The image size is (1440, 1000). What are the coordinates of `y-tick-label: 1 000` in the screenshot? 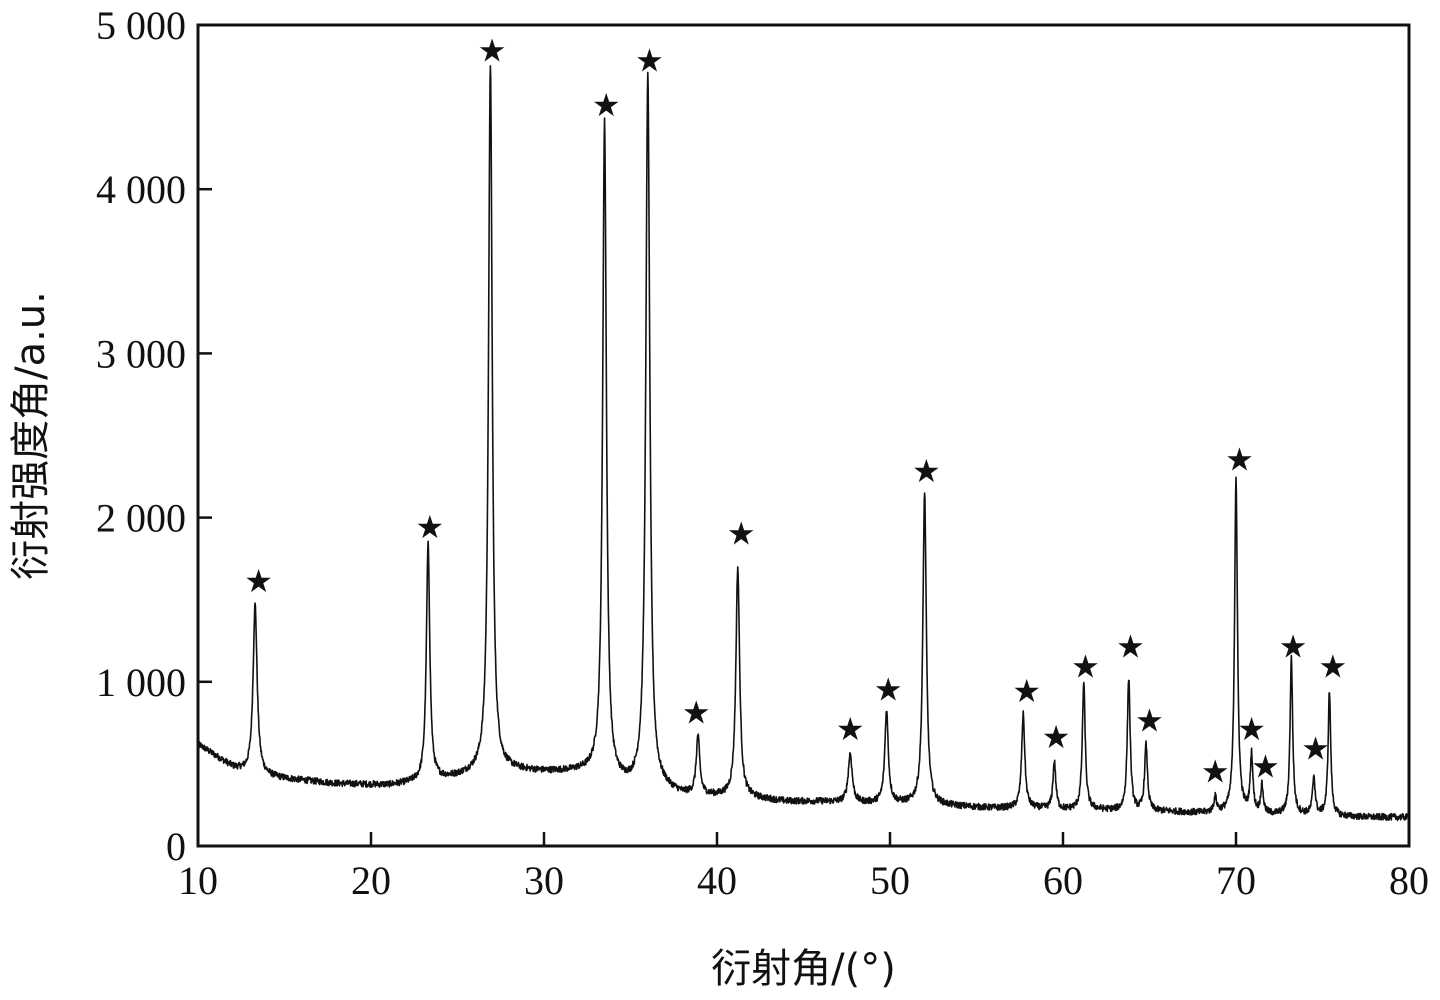 It's located at (141, 682).